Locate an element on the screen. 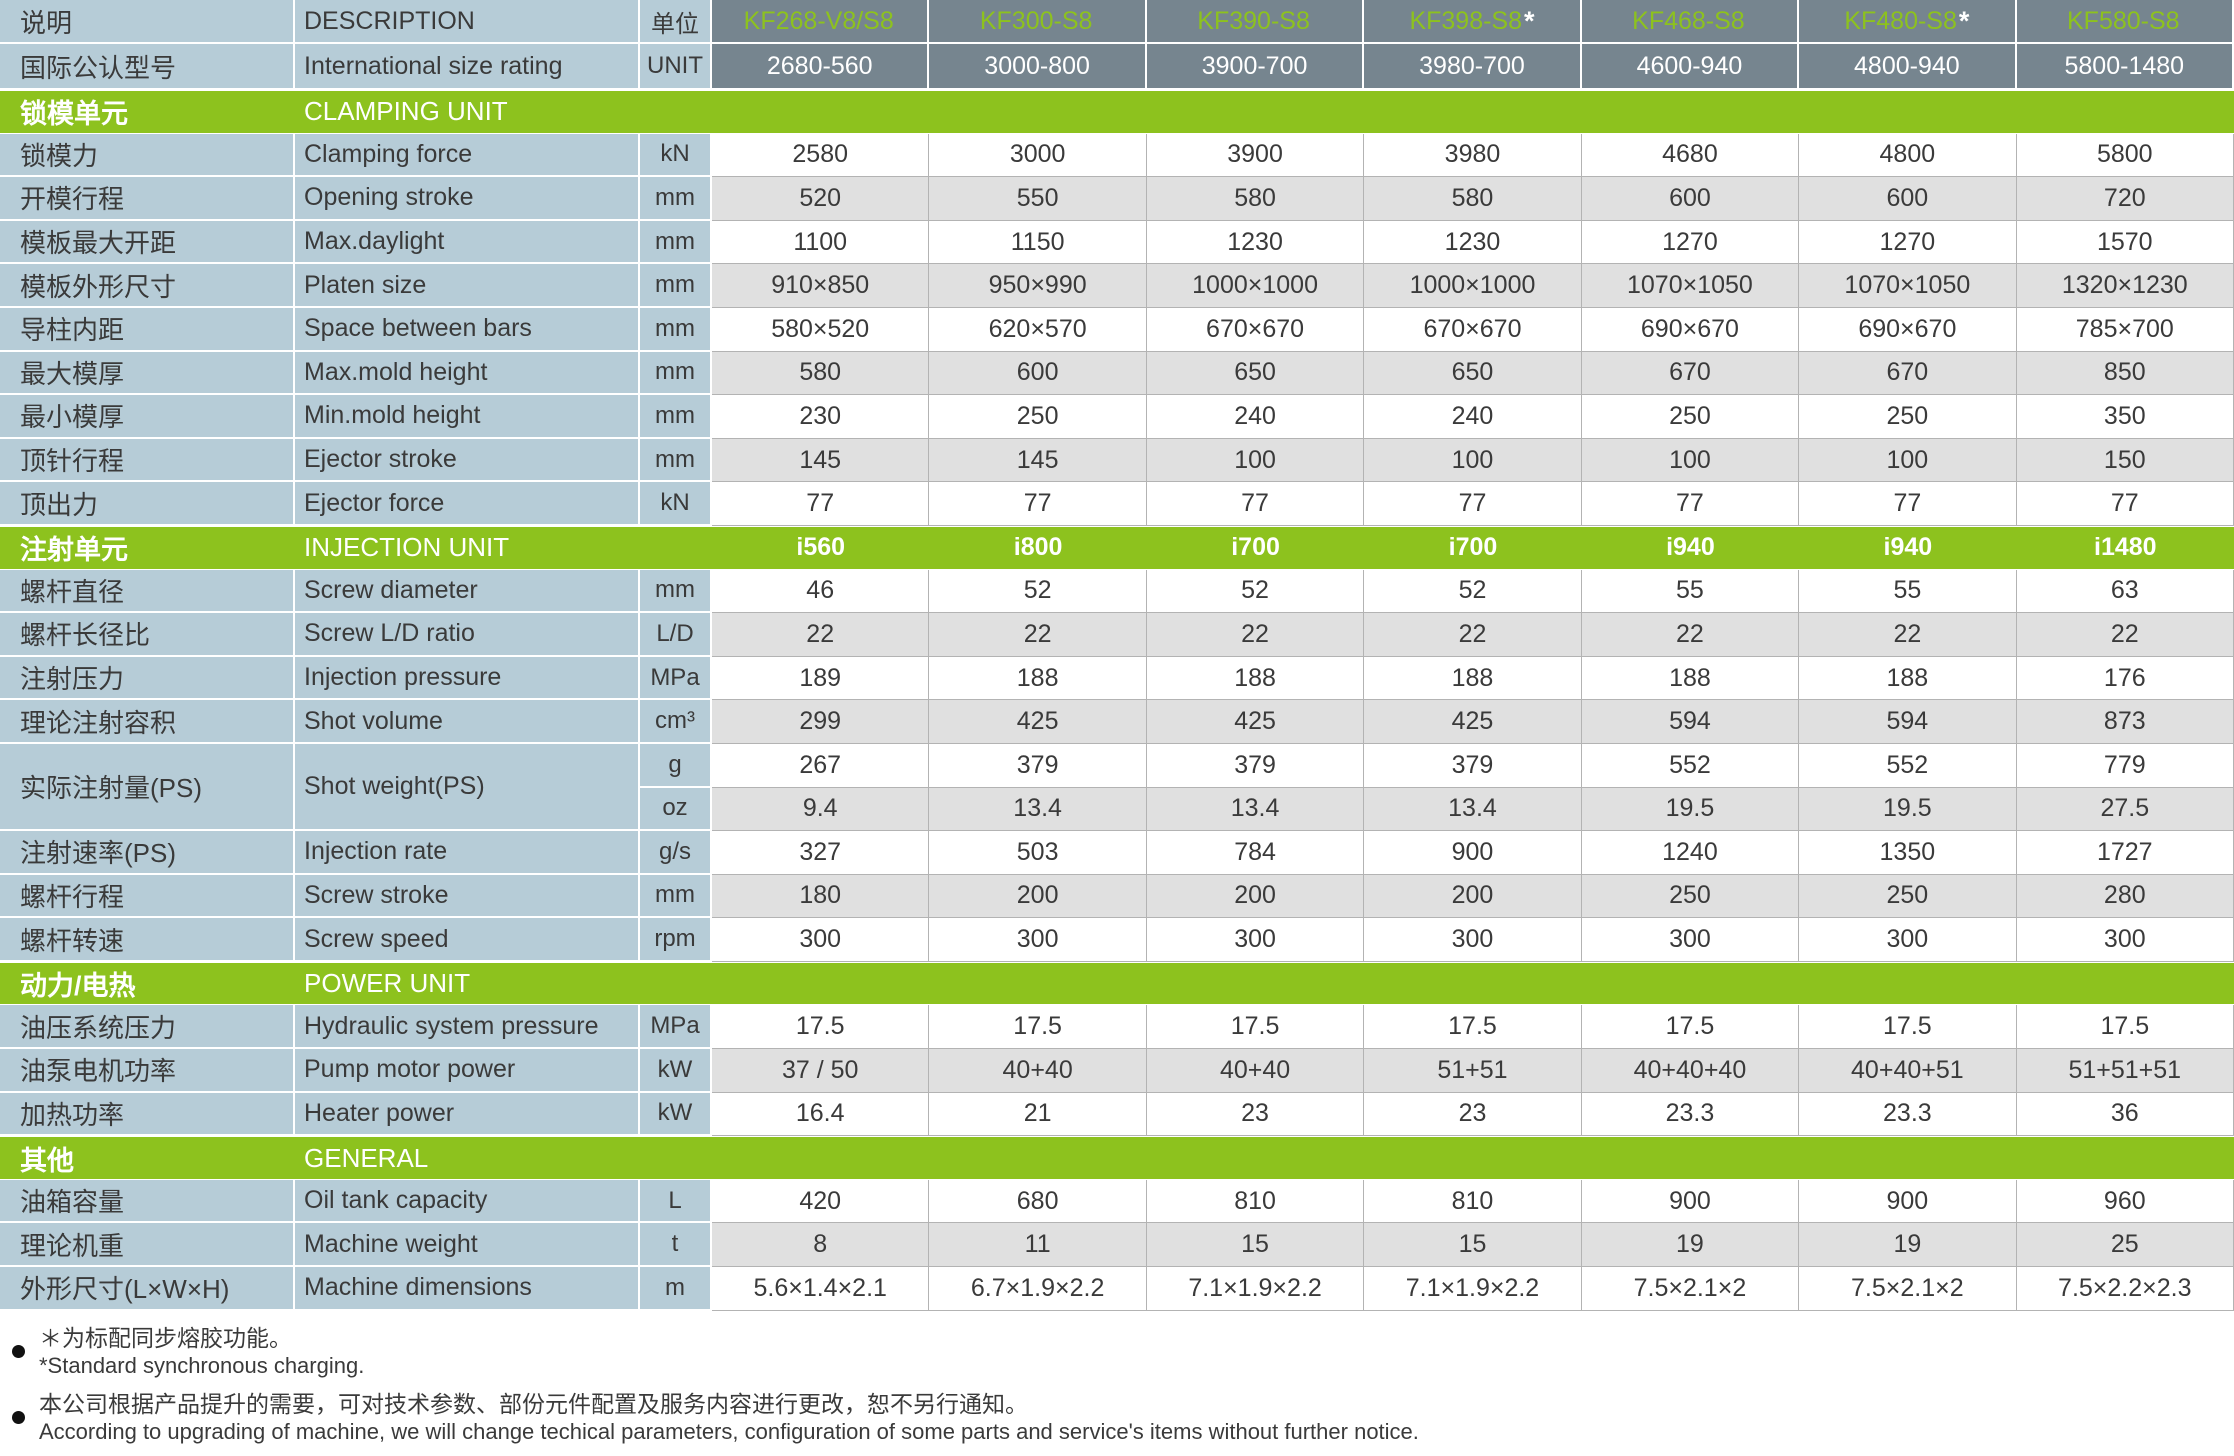  section-header-row: 动力/电热 POWER UNIT is located at coordinates (1117, 983).